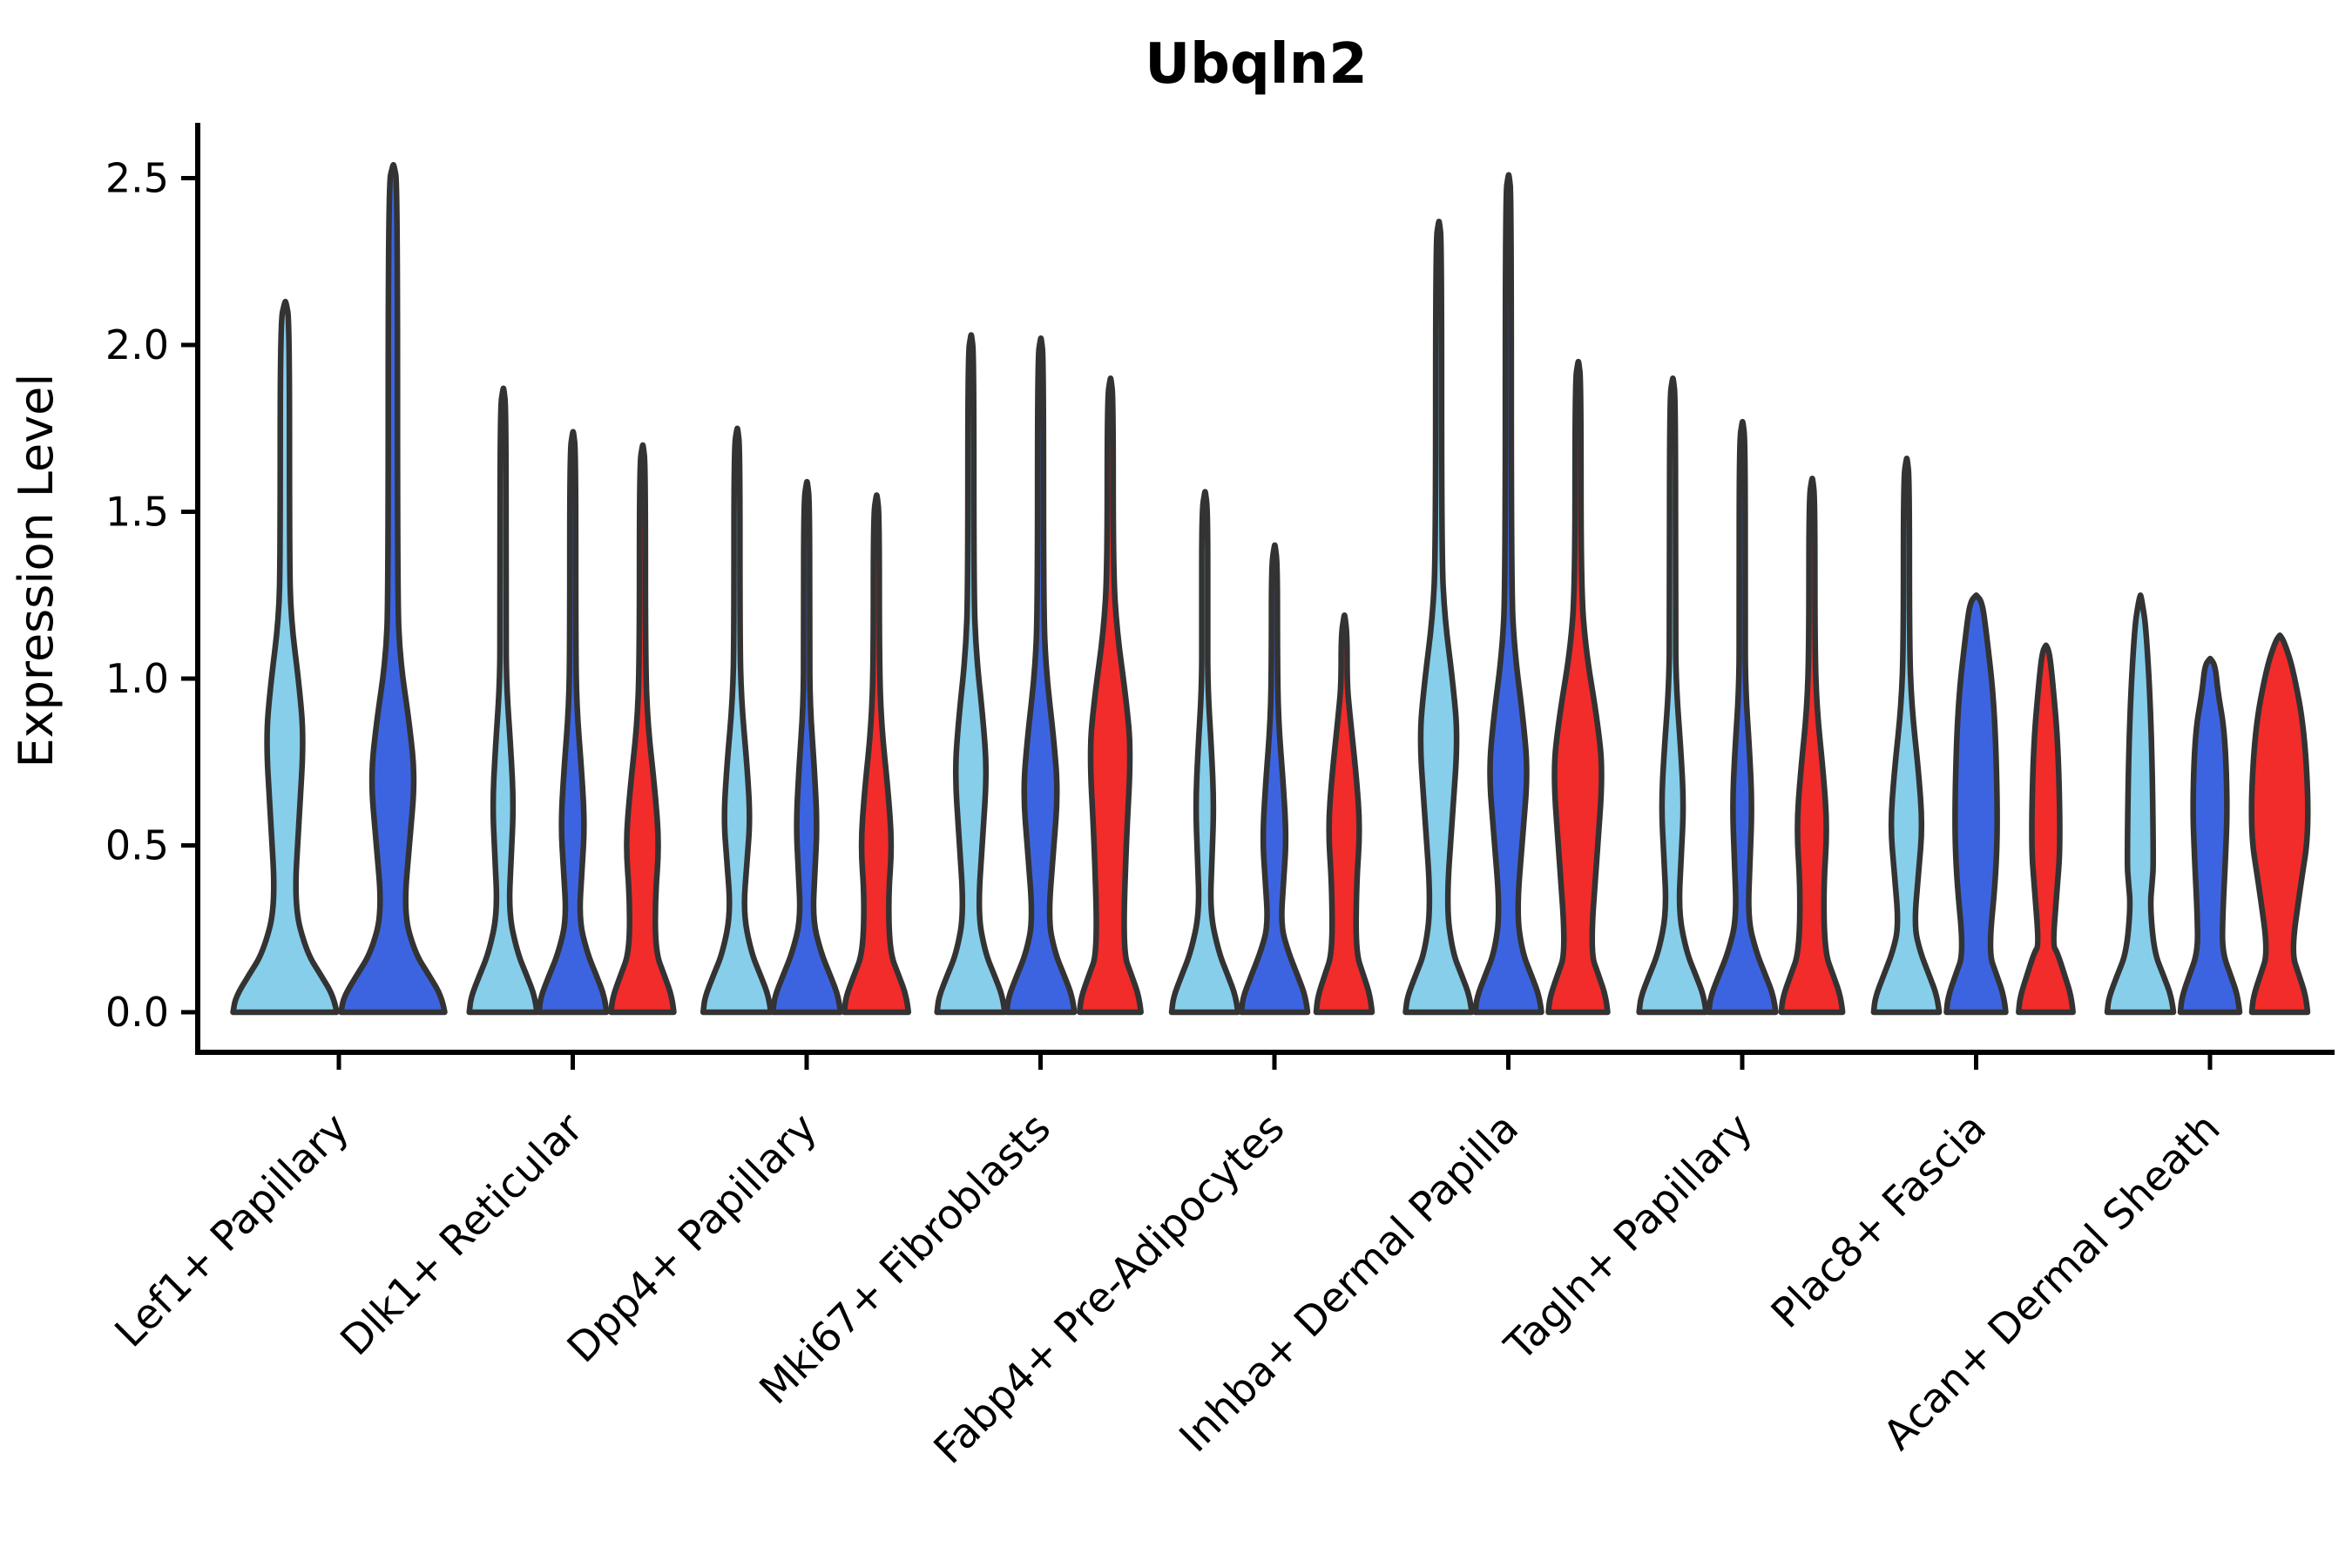 The image size is (2352, 1568). Describe the element at coordinates (233, 1231) in the screenshot. I see `x-tick-label-lef1-papillary: Lef1+ Papillary` at that location.